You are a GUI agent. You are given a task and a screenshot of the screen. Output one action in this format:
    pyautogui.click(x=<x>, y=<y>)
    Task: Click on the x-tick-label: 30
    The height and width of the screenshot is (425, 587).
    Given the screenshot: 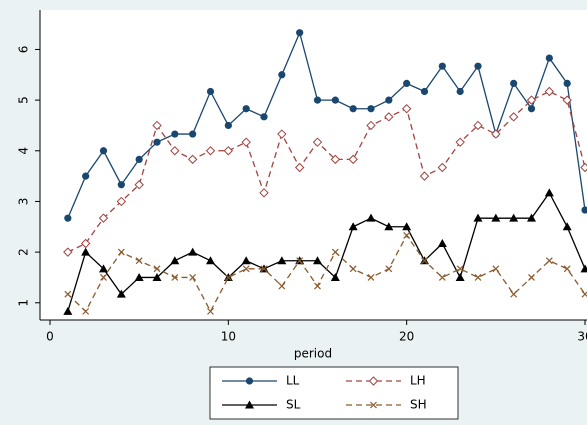 What is the action you would take?
    pyautogui.click(x=582, y=337)
    